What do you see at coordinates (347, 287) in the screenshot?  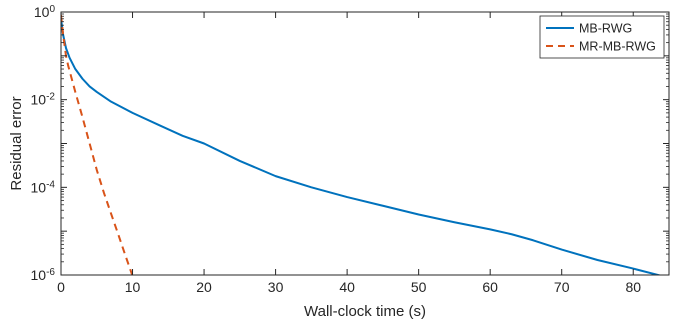 I see `x-tick-label: 40` at bounding box center [347, 287].